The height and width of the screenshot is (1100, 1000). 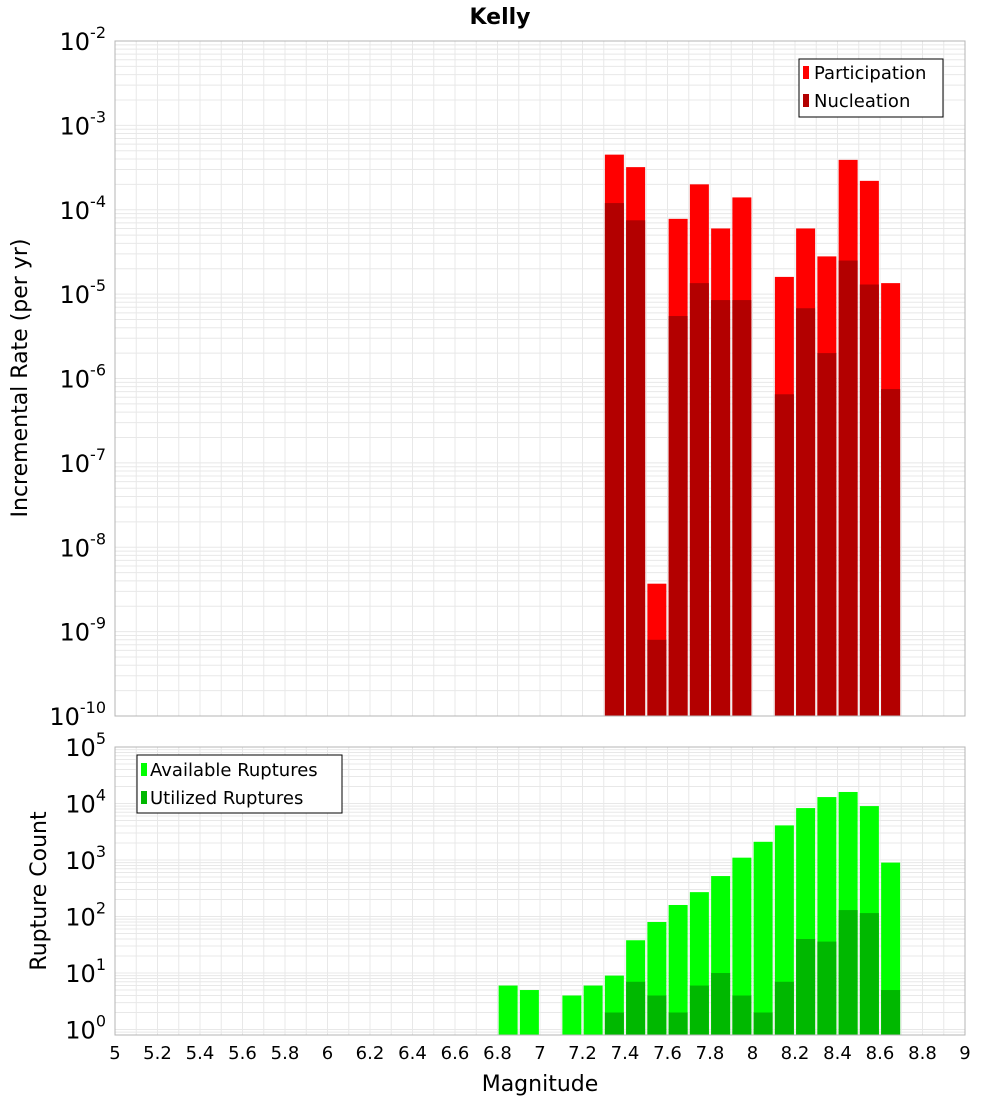 I want to click on rate-y-tick-label: 10⁻³, so click(x=83, y=123).